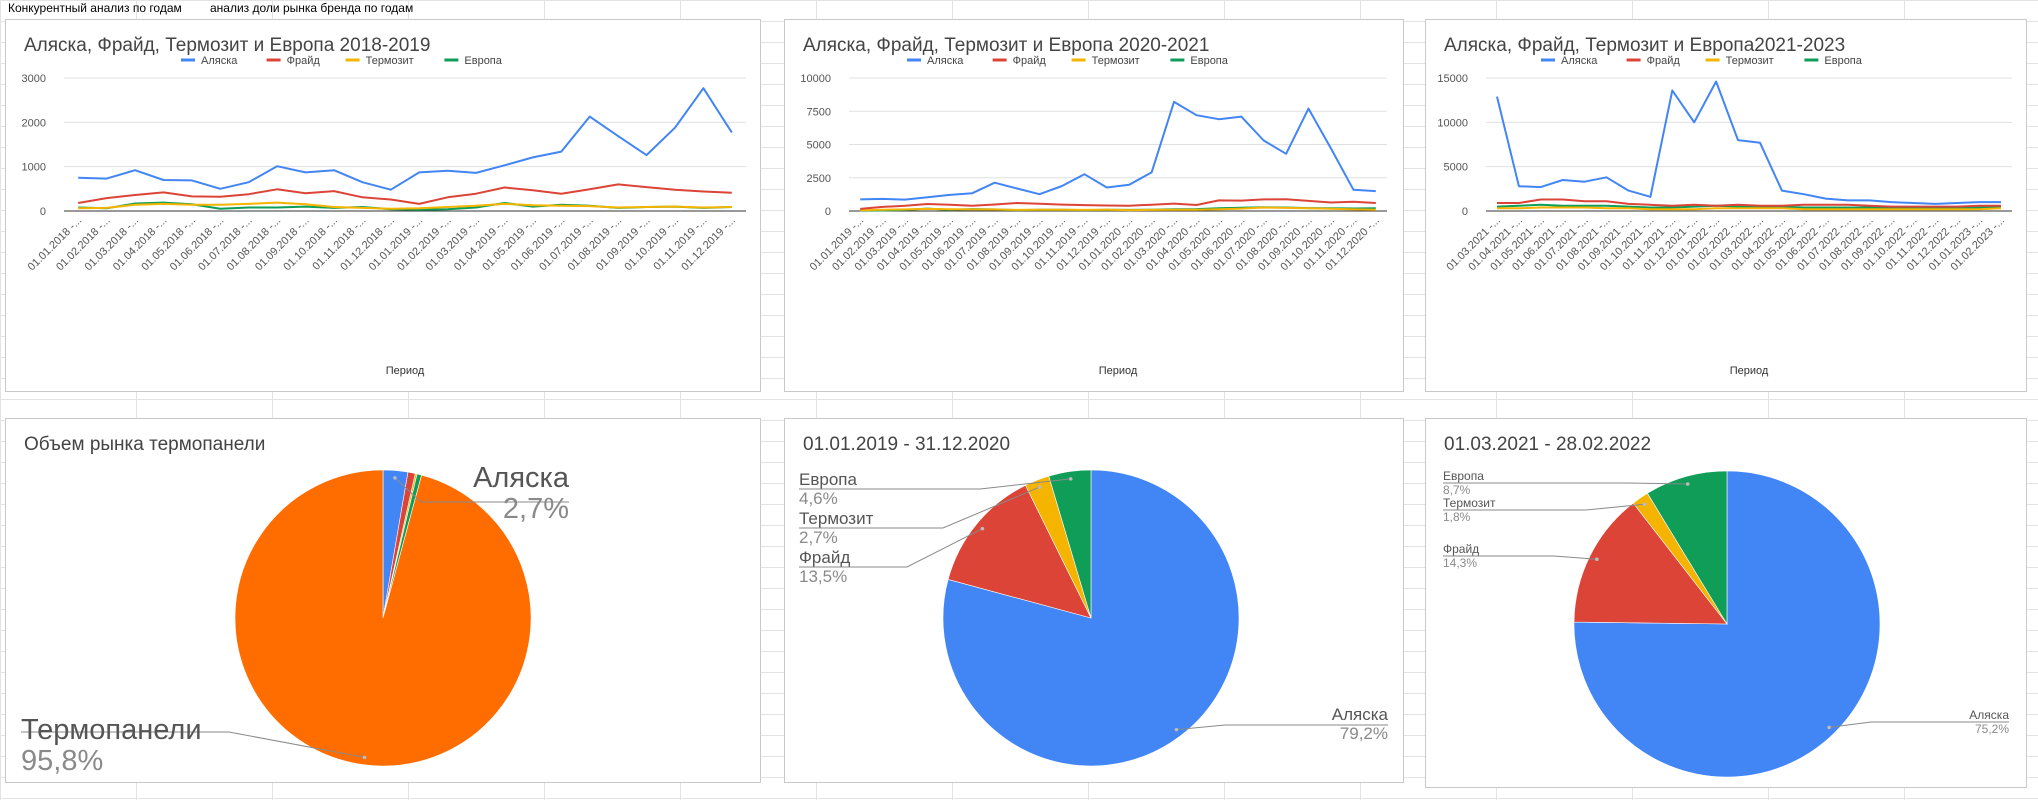 Image resolution: width=2038 pixels, height=800 pixels. Describe the element at coordinates (1992, 729) in the screenshot. I see `slice-percent-label: 75,2%` at that location.